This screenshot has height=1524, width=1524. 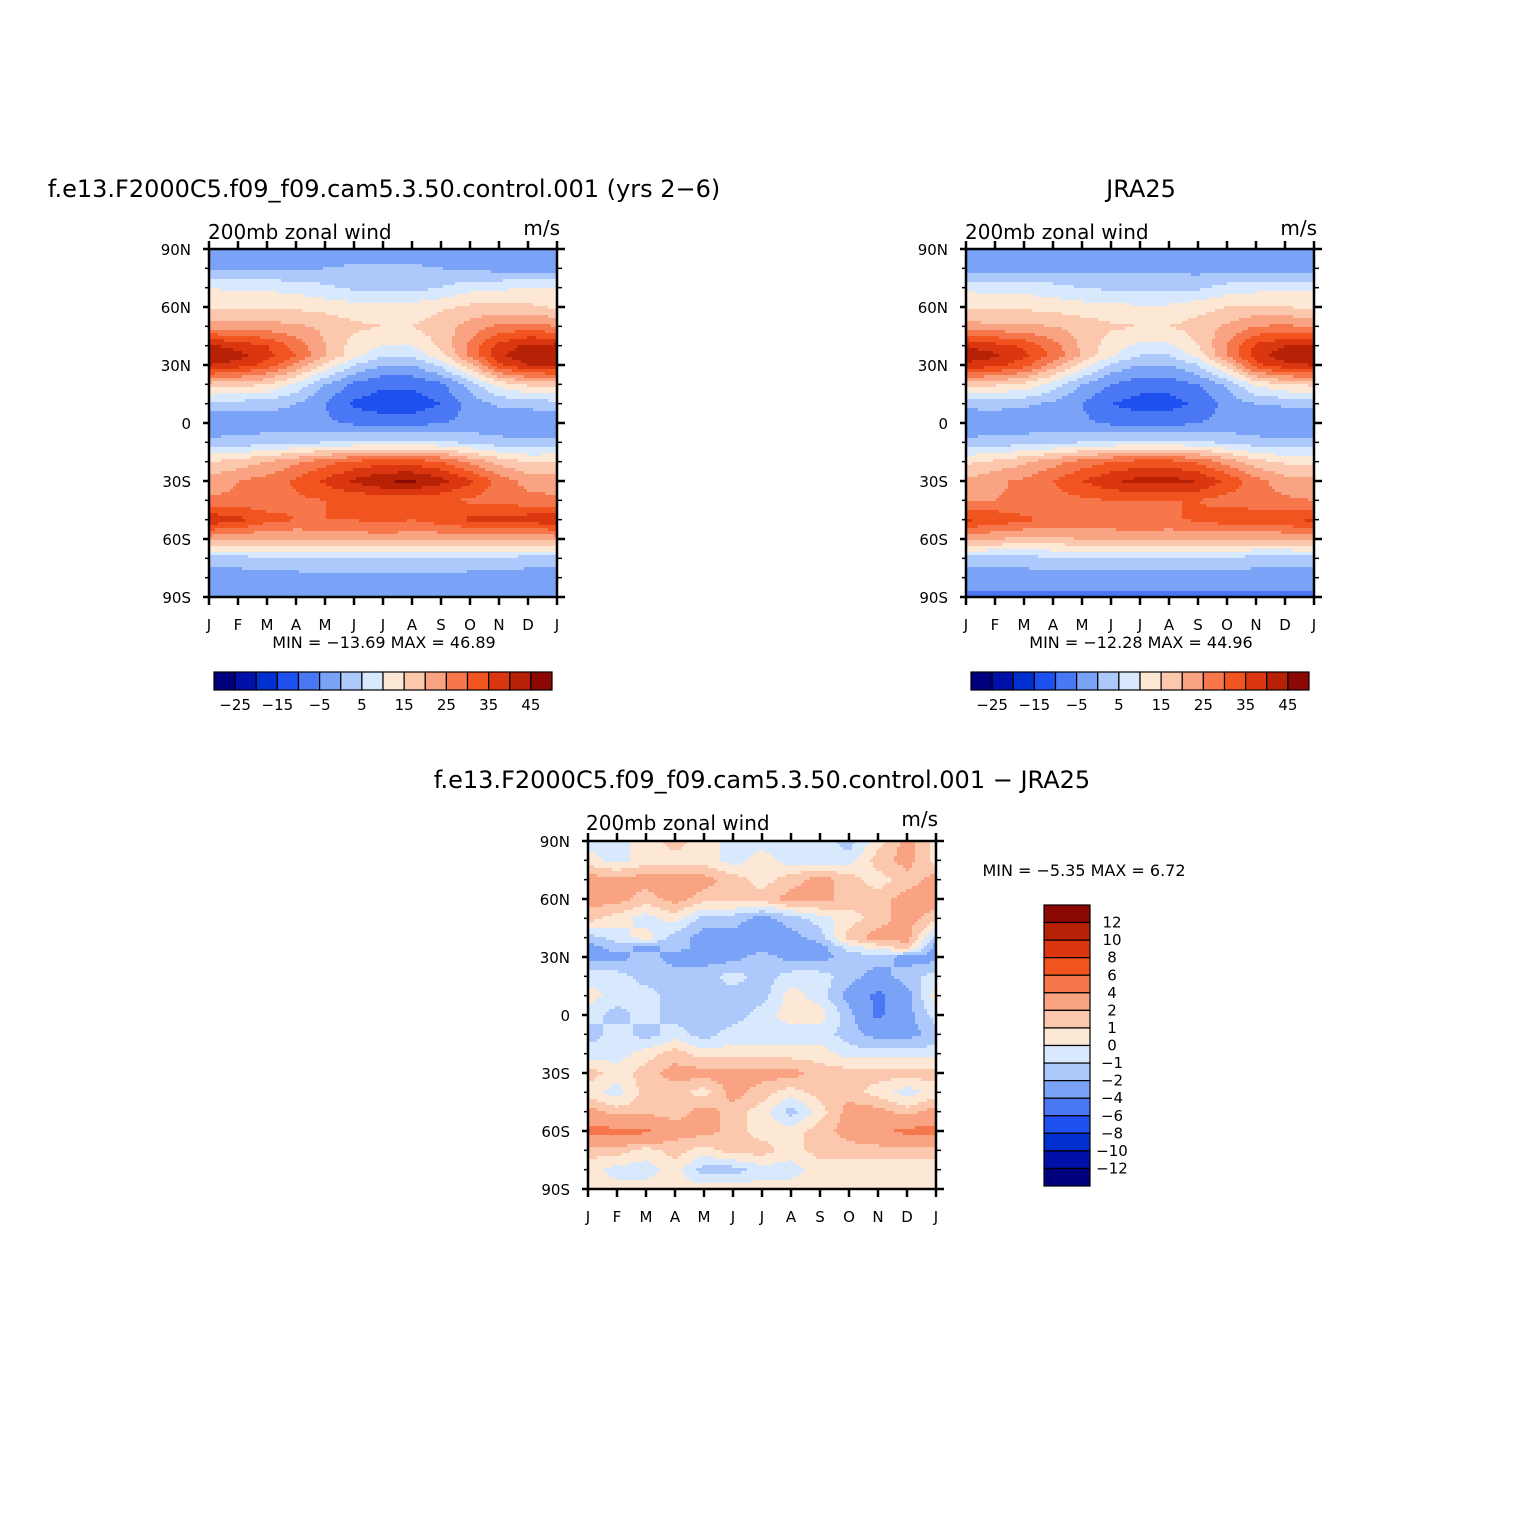 What do you see at coordinates (383, 423) in the screenshot?
I see `panel-model-plot` at bounding box center [383, 423].